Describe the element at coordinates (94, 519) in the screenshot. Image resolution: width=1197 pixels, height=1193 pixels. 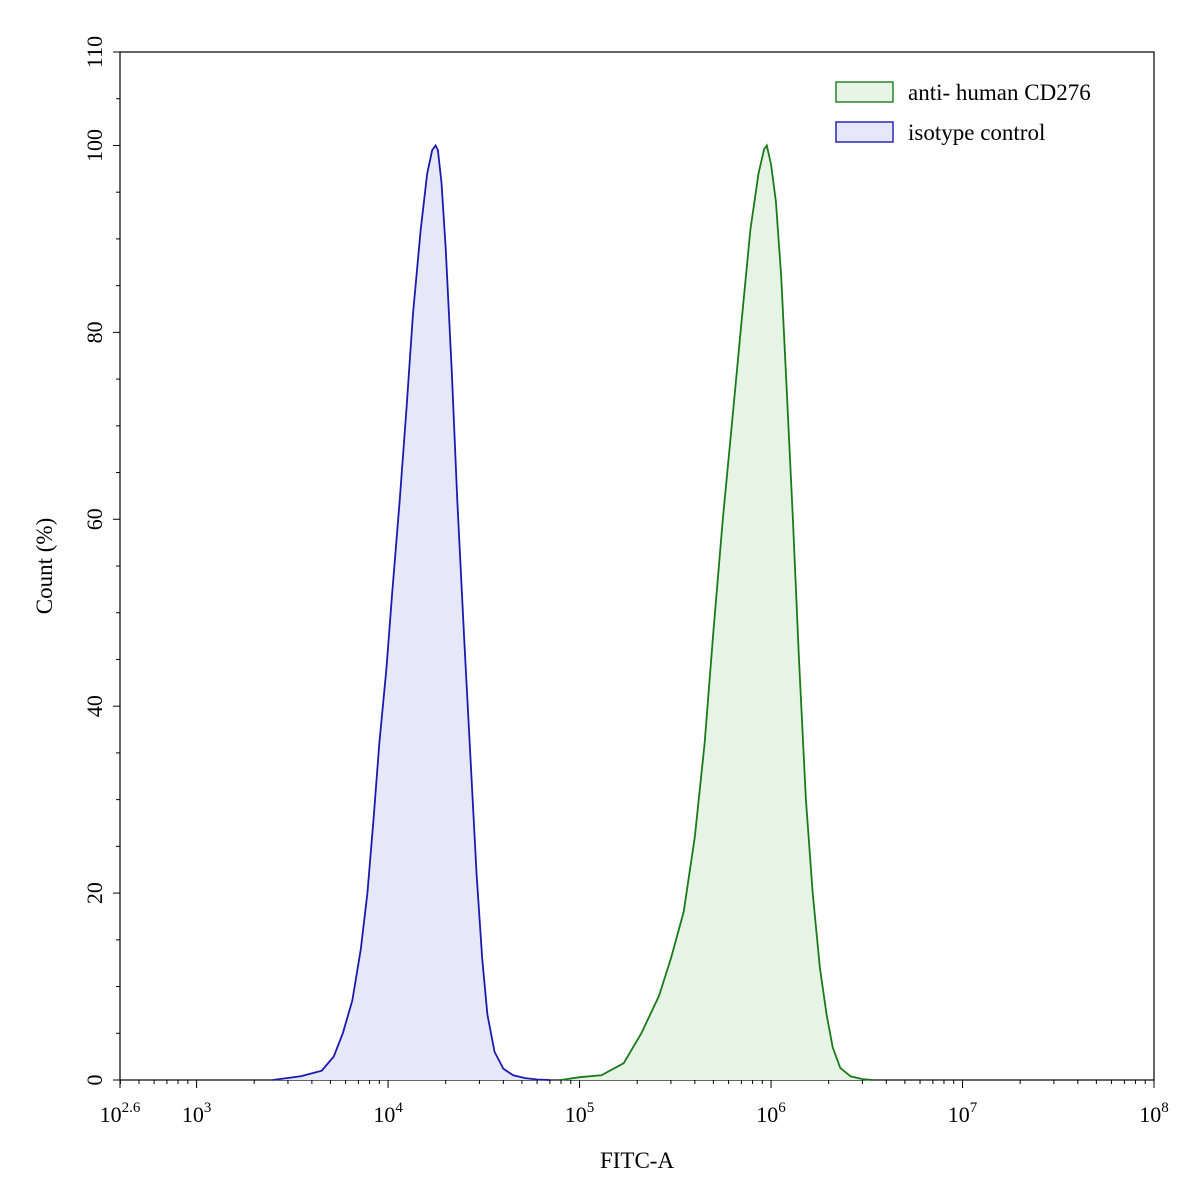
I see `y-tick-label: 60` at that location.